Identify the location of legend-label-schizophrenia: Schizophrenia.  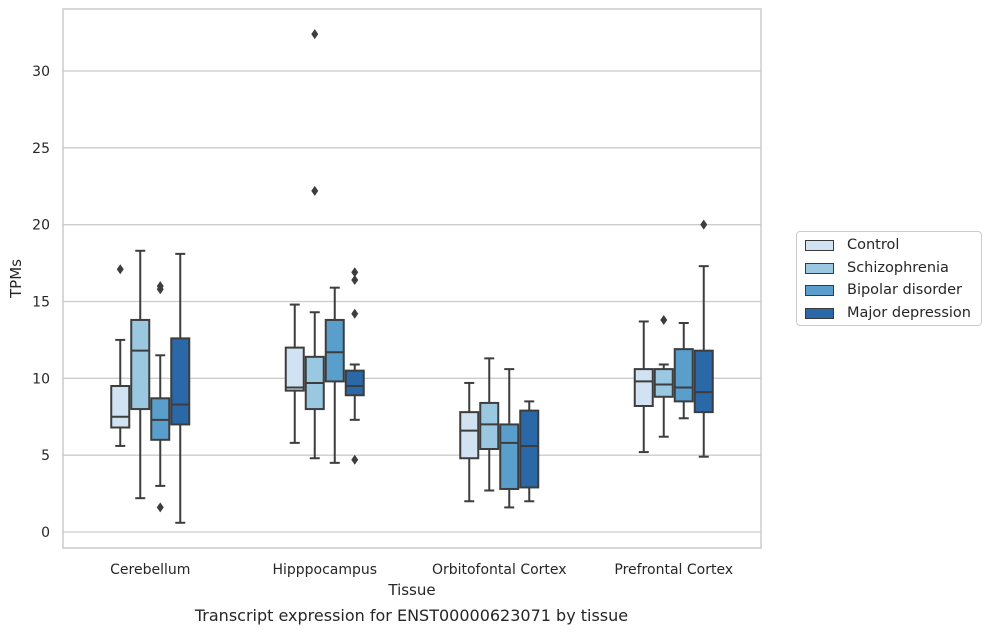
(898, 268).